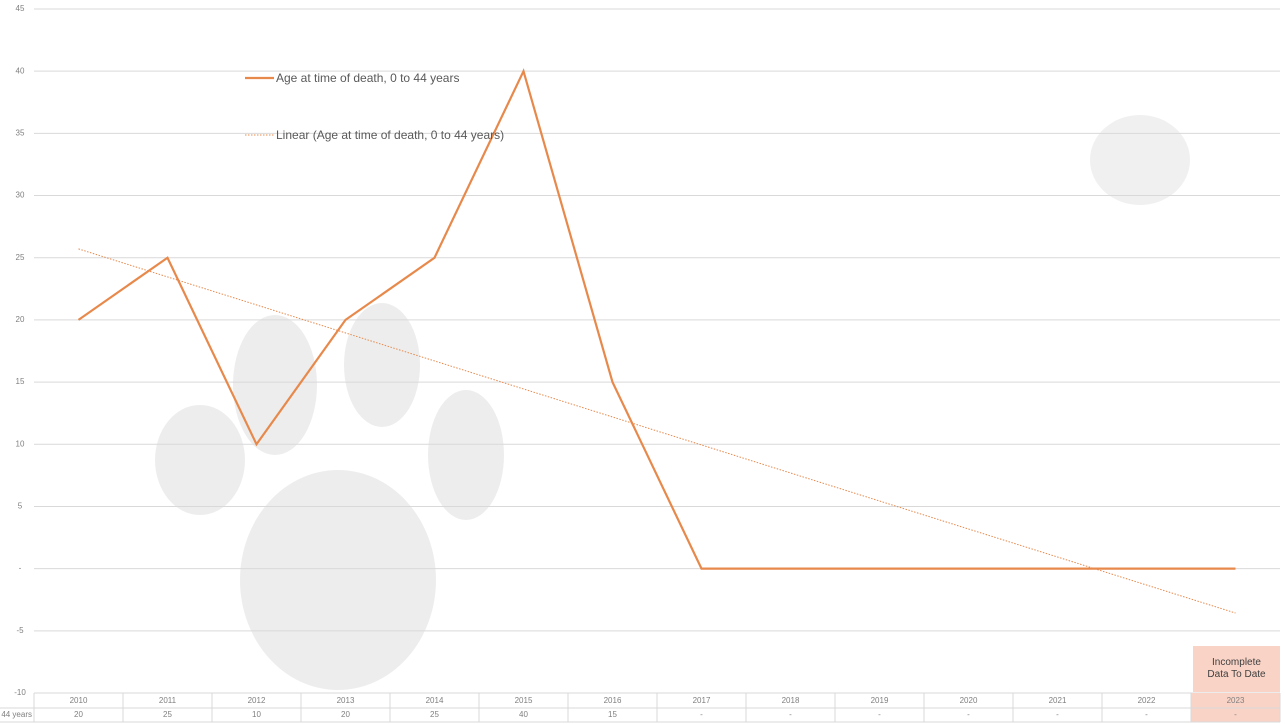 Image resolution: width=1285 pixels, height=724 pixels. I want to click on y-tick-label: 15, so click(20, 381).